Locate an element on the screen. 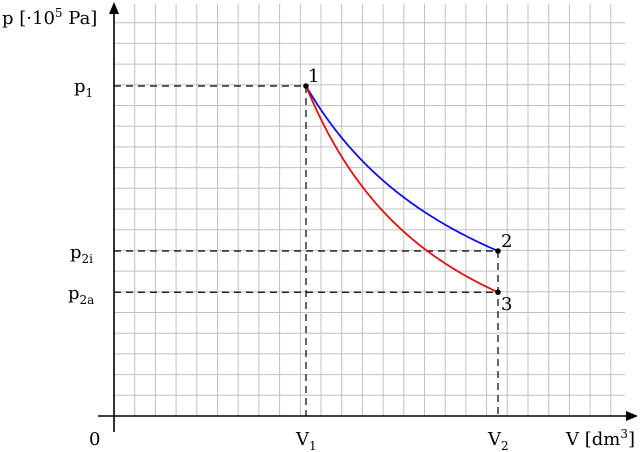  y-tick-label-p2i: p2i is located at coordinates (81, 254).